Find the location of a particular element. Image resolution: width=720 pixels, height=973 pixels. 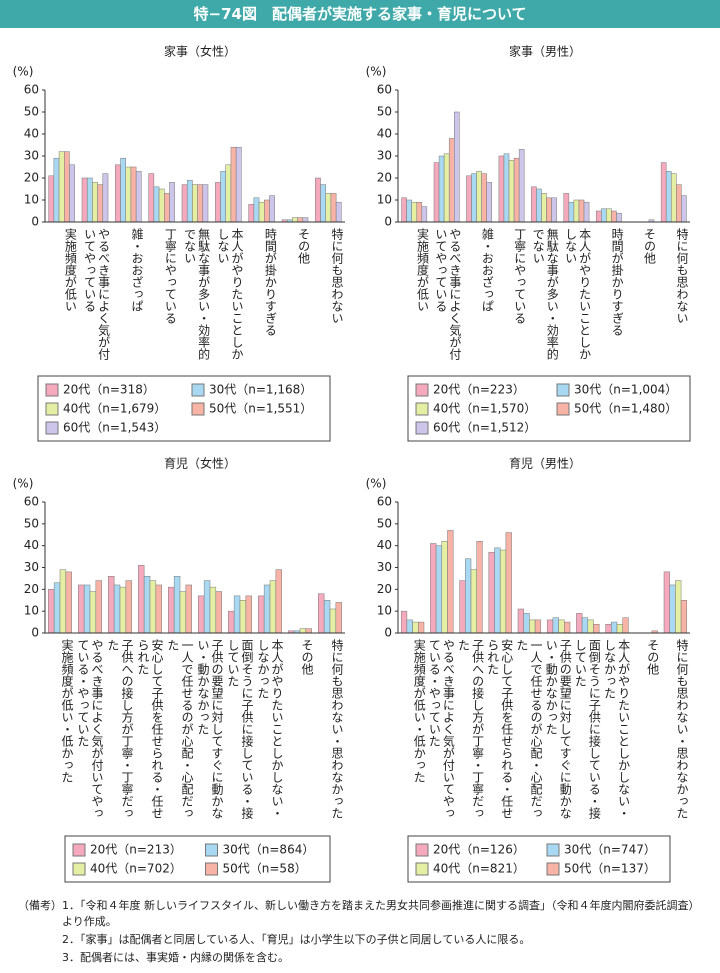

legend-label: 20代（n=126） is located at coordinates (479, 850).